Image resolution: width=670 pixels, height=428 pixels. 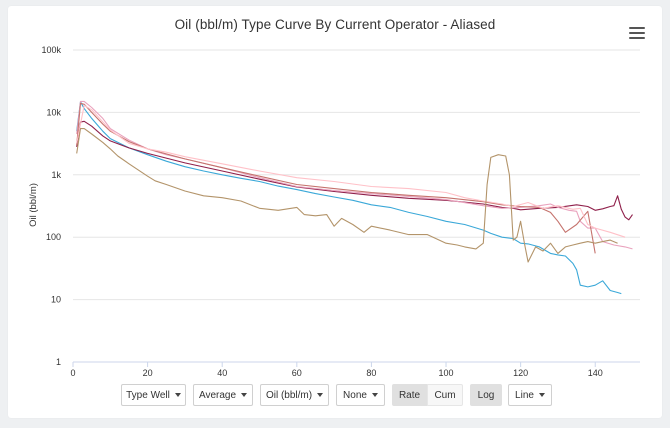 I want to click on none-label: None, so click(x=355, y=395).